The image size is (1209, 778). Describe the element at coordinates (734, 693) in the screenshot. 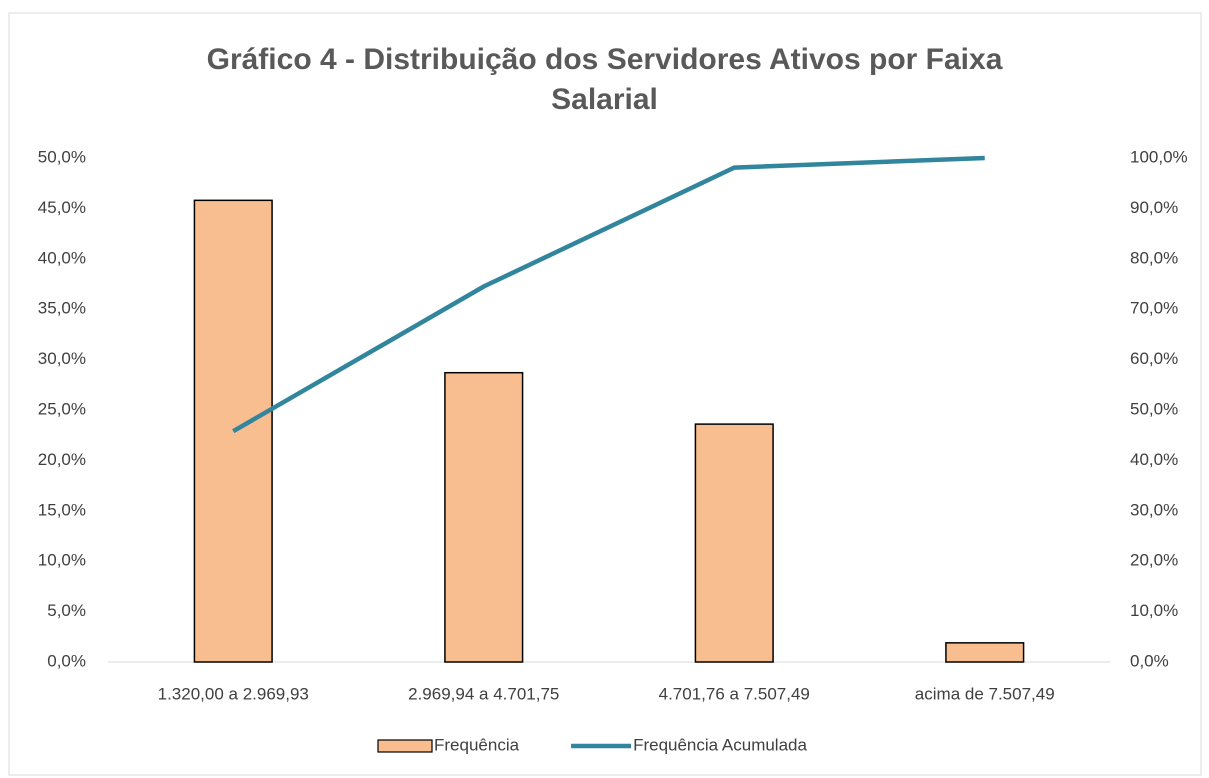

I see `x-tick-label: 4.701,76 a 7.507,49` at that location.